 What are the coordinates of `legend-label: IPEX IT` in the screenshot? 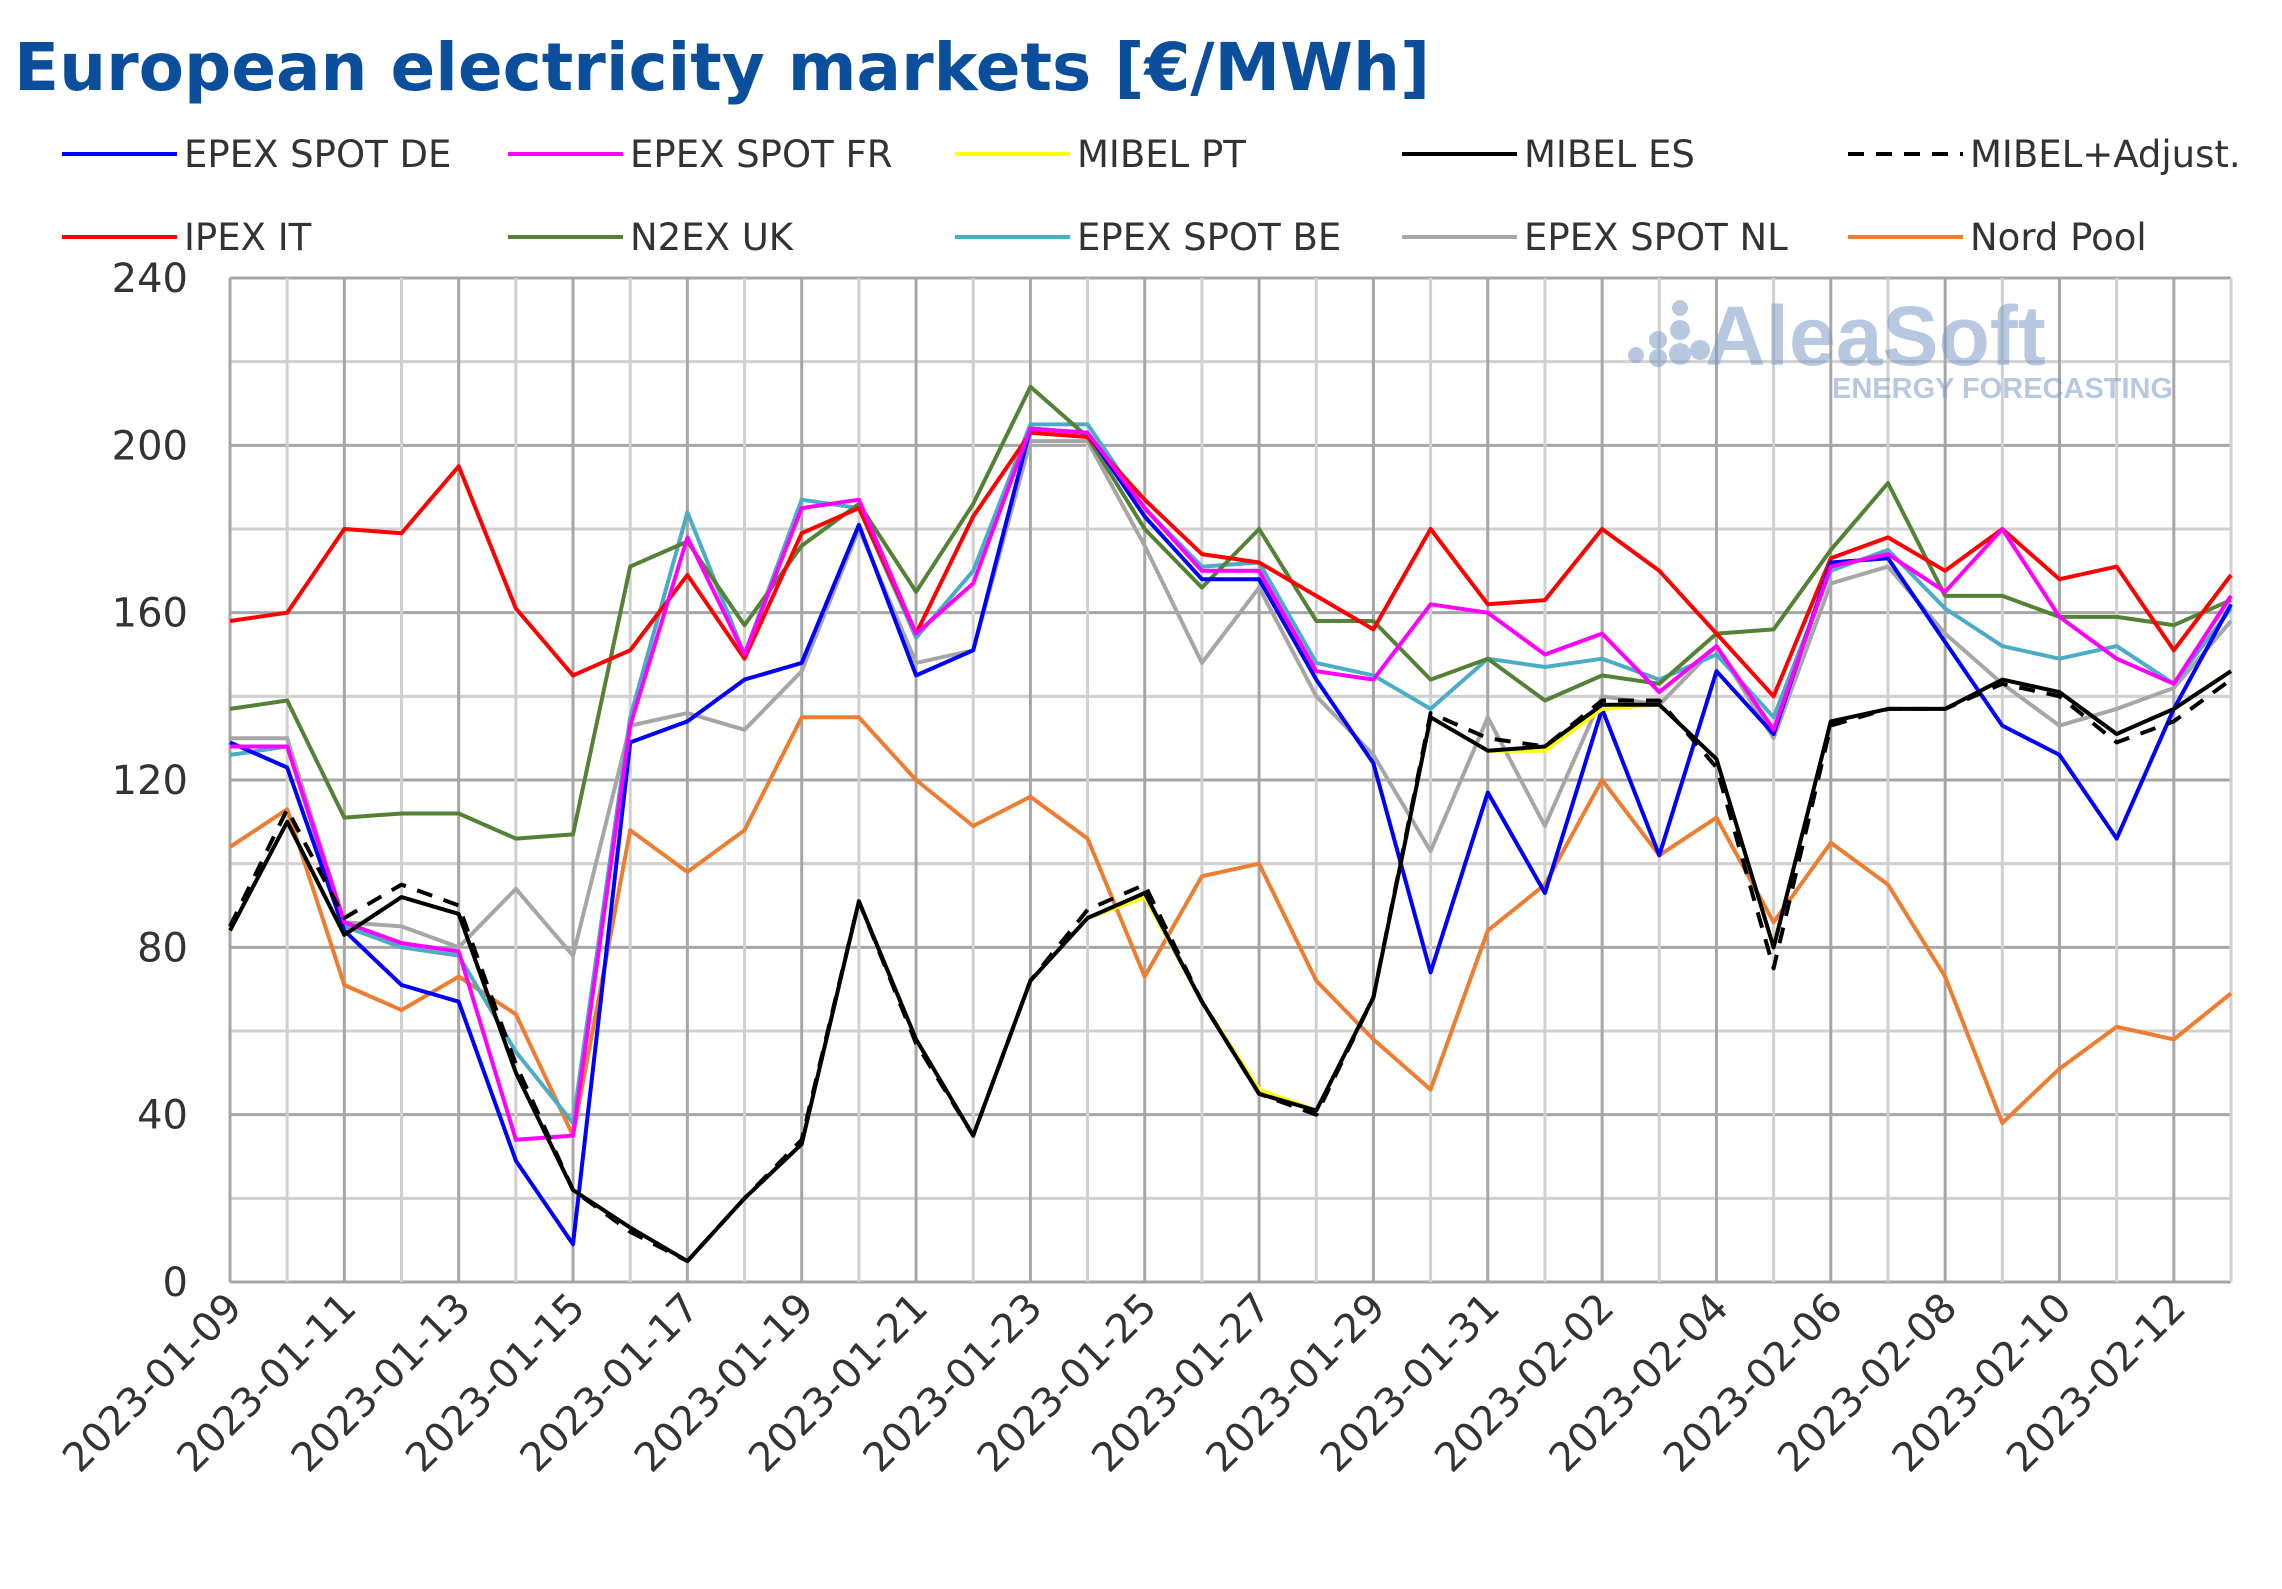 It's located at (248, 237).